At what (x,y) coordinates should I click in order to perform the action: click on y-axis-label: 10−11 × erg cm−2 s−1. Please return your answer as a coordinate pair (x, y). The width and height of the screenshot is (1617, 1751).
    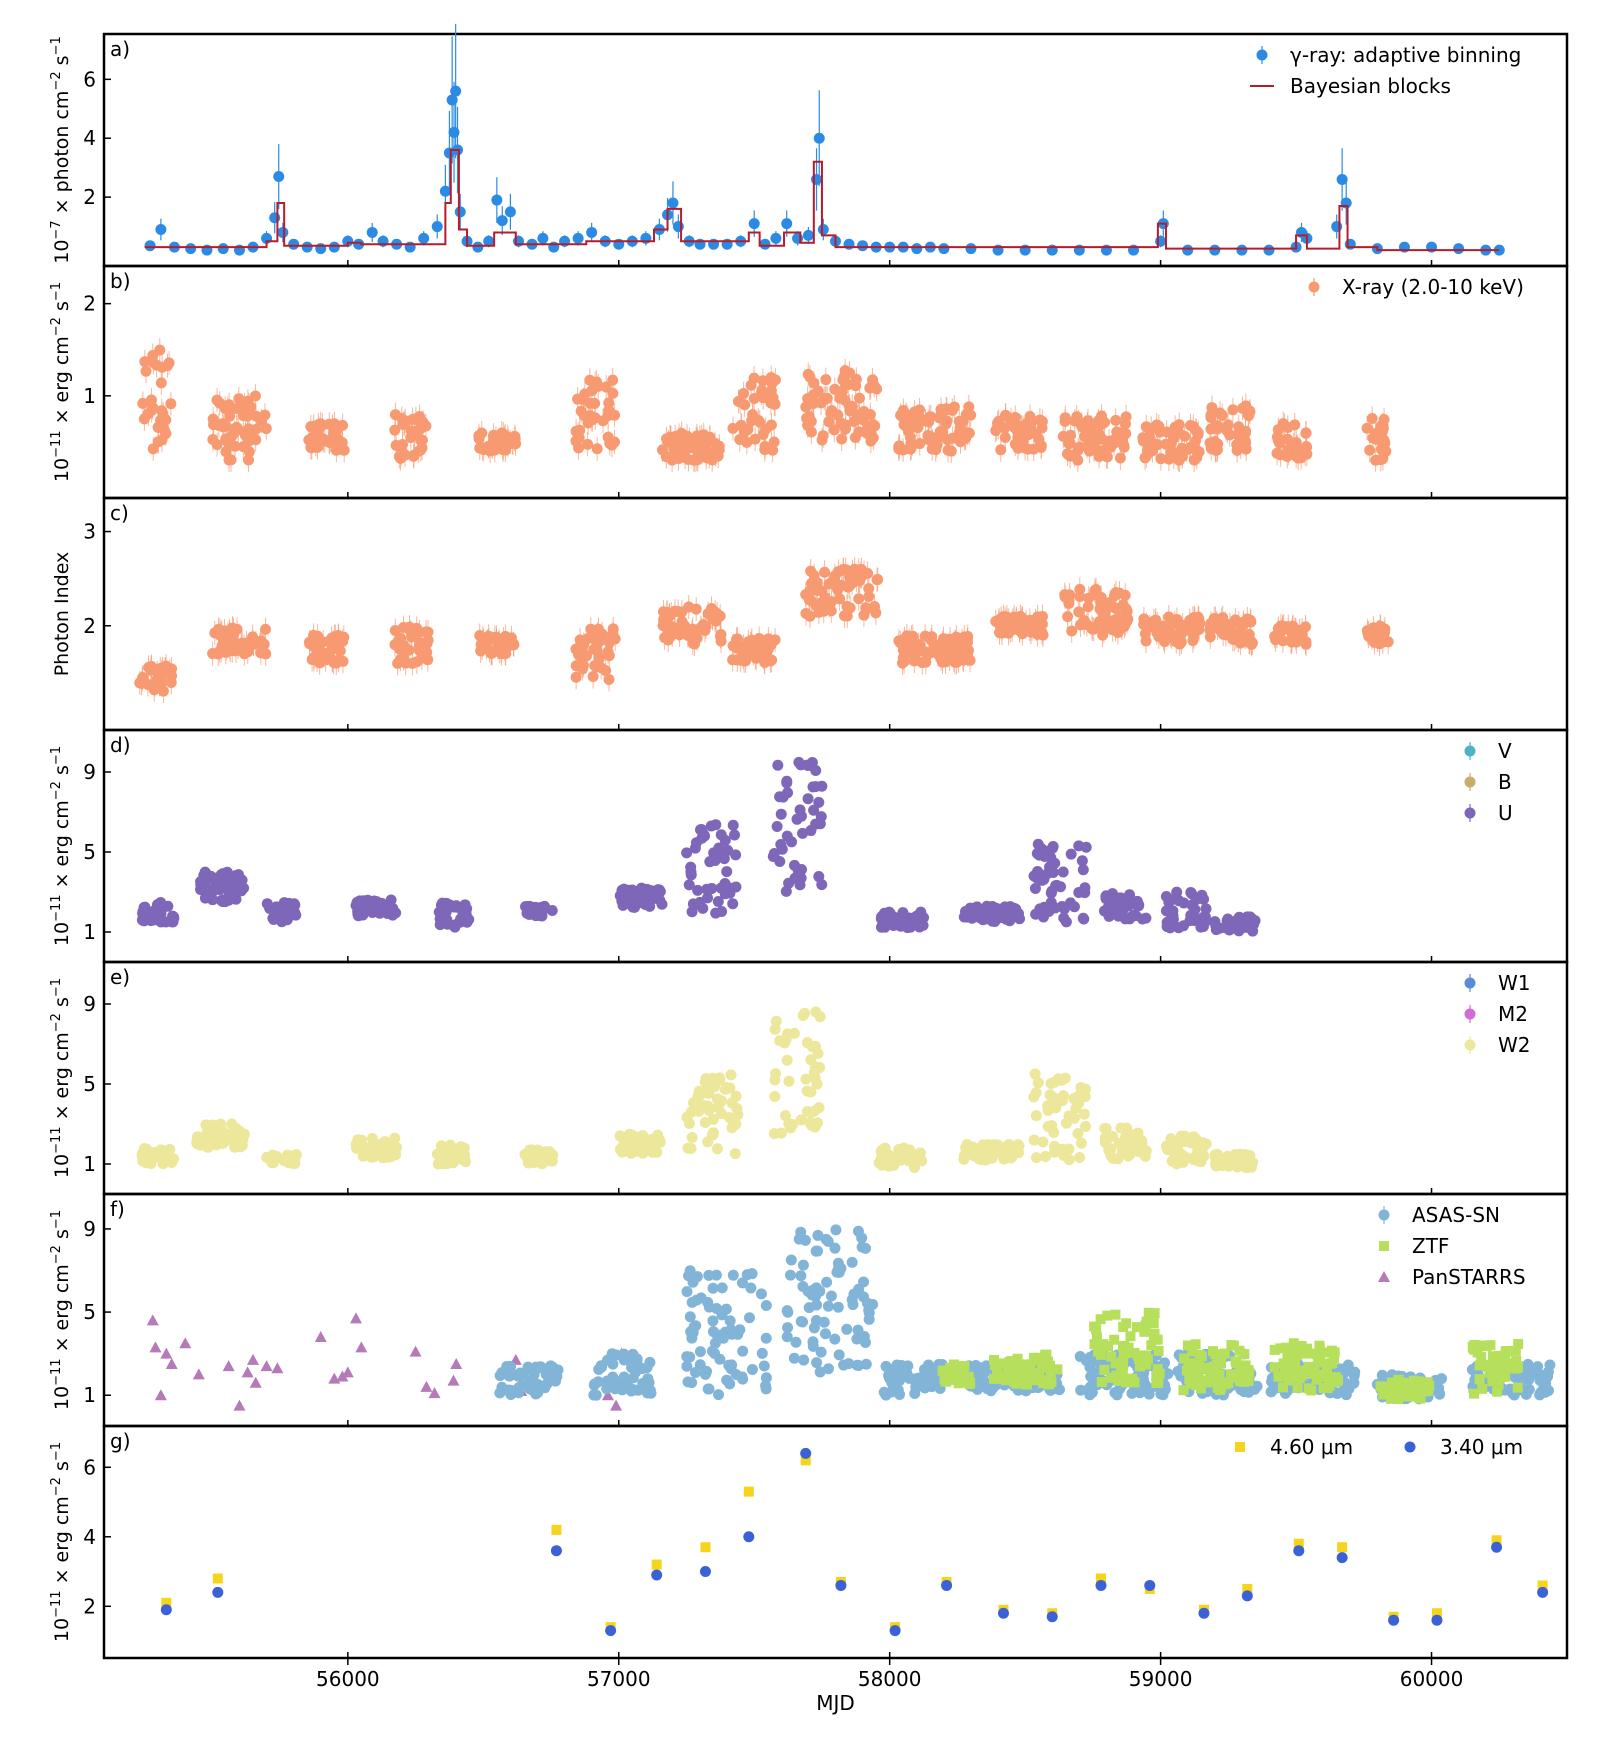
    Looking at the image, I should click on (61, 846).